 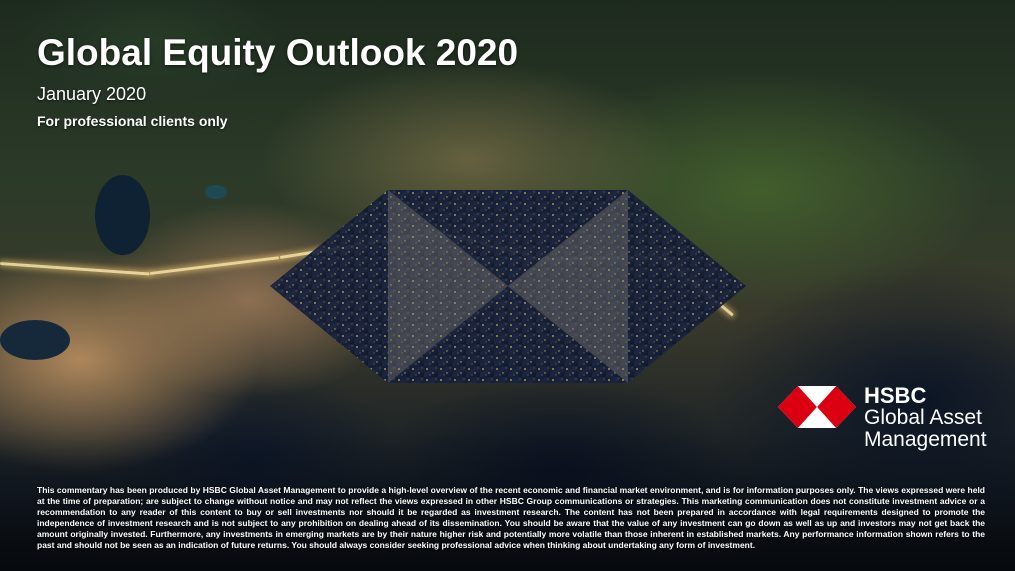 I want to click on hsbc-hexagon-icon, so click(x=817, y=407).